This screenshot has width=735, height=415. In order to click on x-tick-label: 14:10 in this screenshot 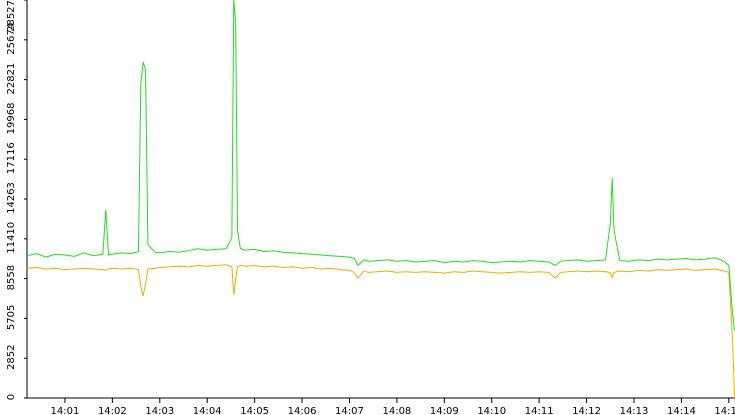, I will do `click(491, 410)`.